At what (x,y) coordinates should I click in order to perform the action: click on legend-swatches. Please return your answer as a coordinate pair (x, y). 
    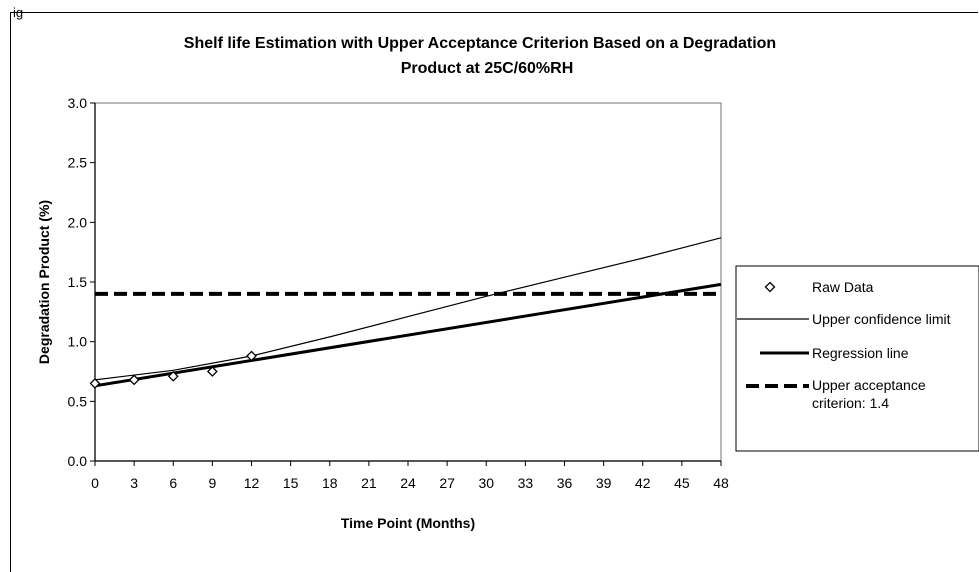
    Looking at the image, I should click on (773, 334).